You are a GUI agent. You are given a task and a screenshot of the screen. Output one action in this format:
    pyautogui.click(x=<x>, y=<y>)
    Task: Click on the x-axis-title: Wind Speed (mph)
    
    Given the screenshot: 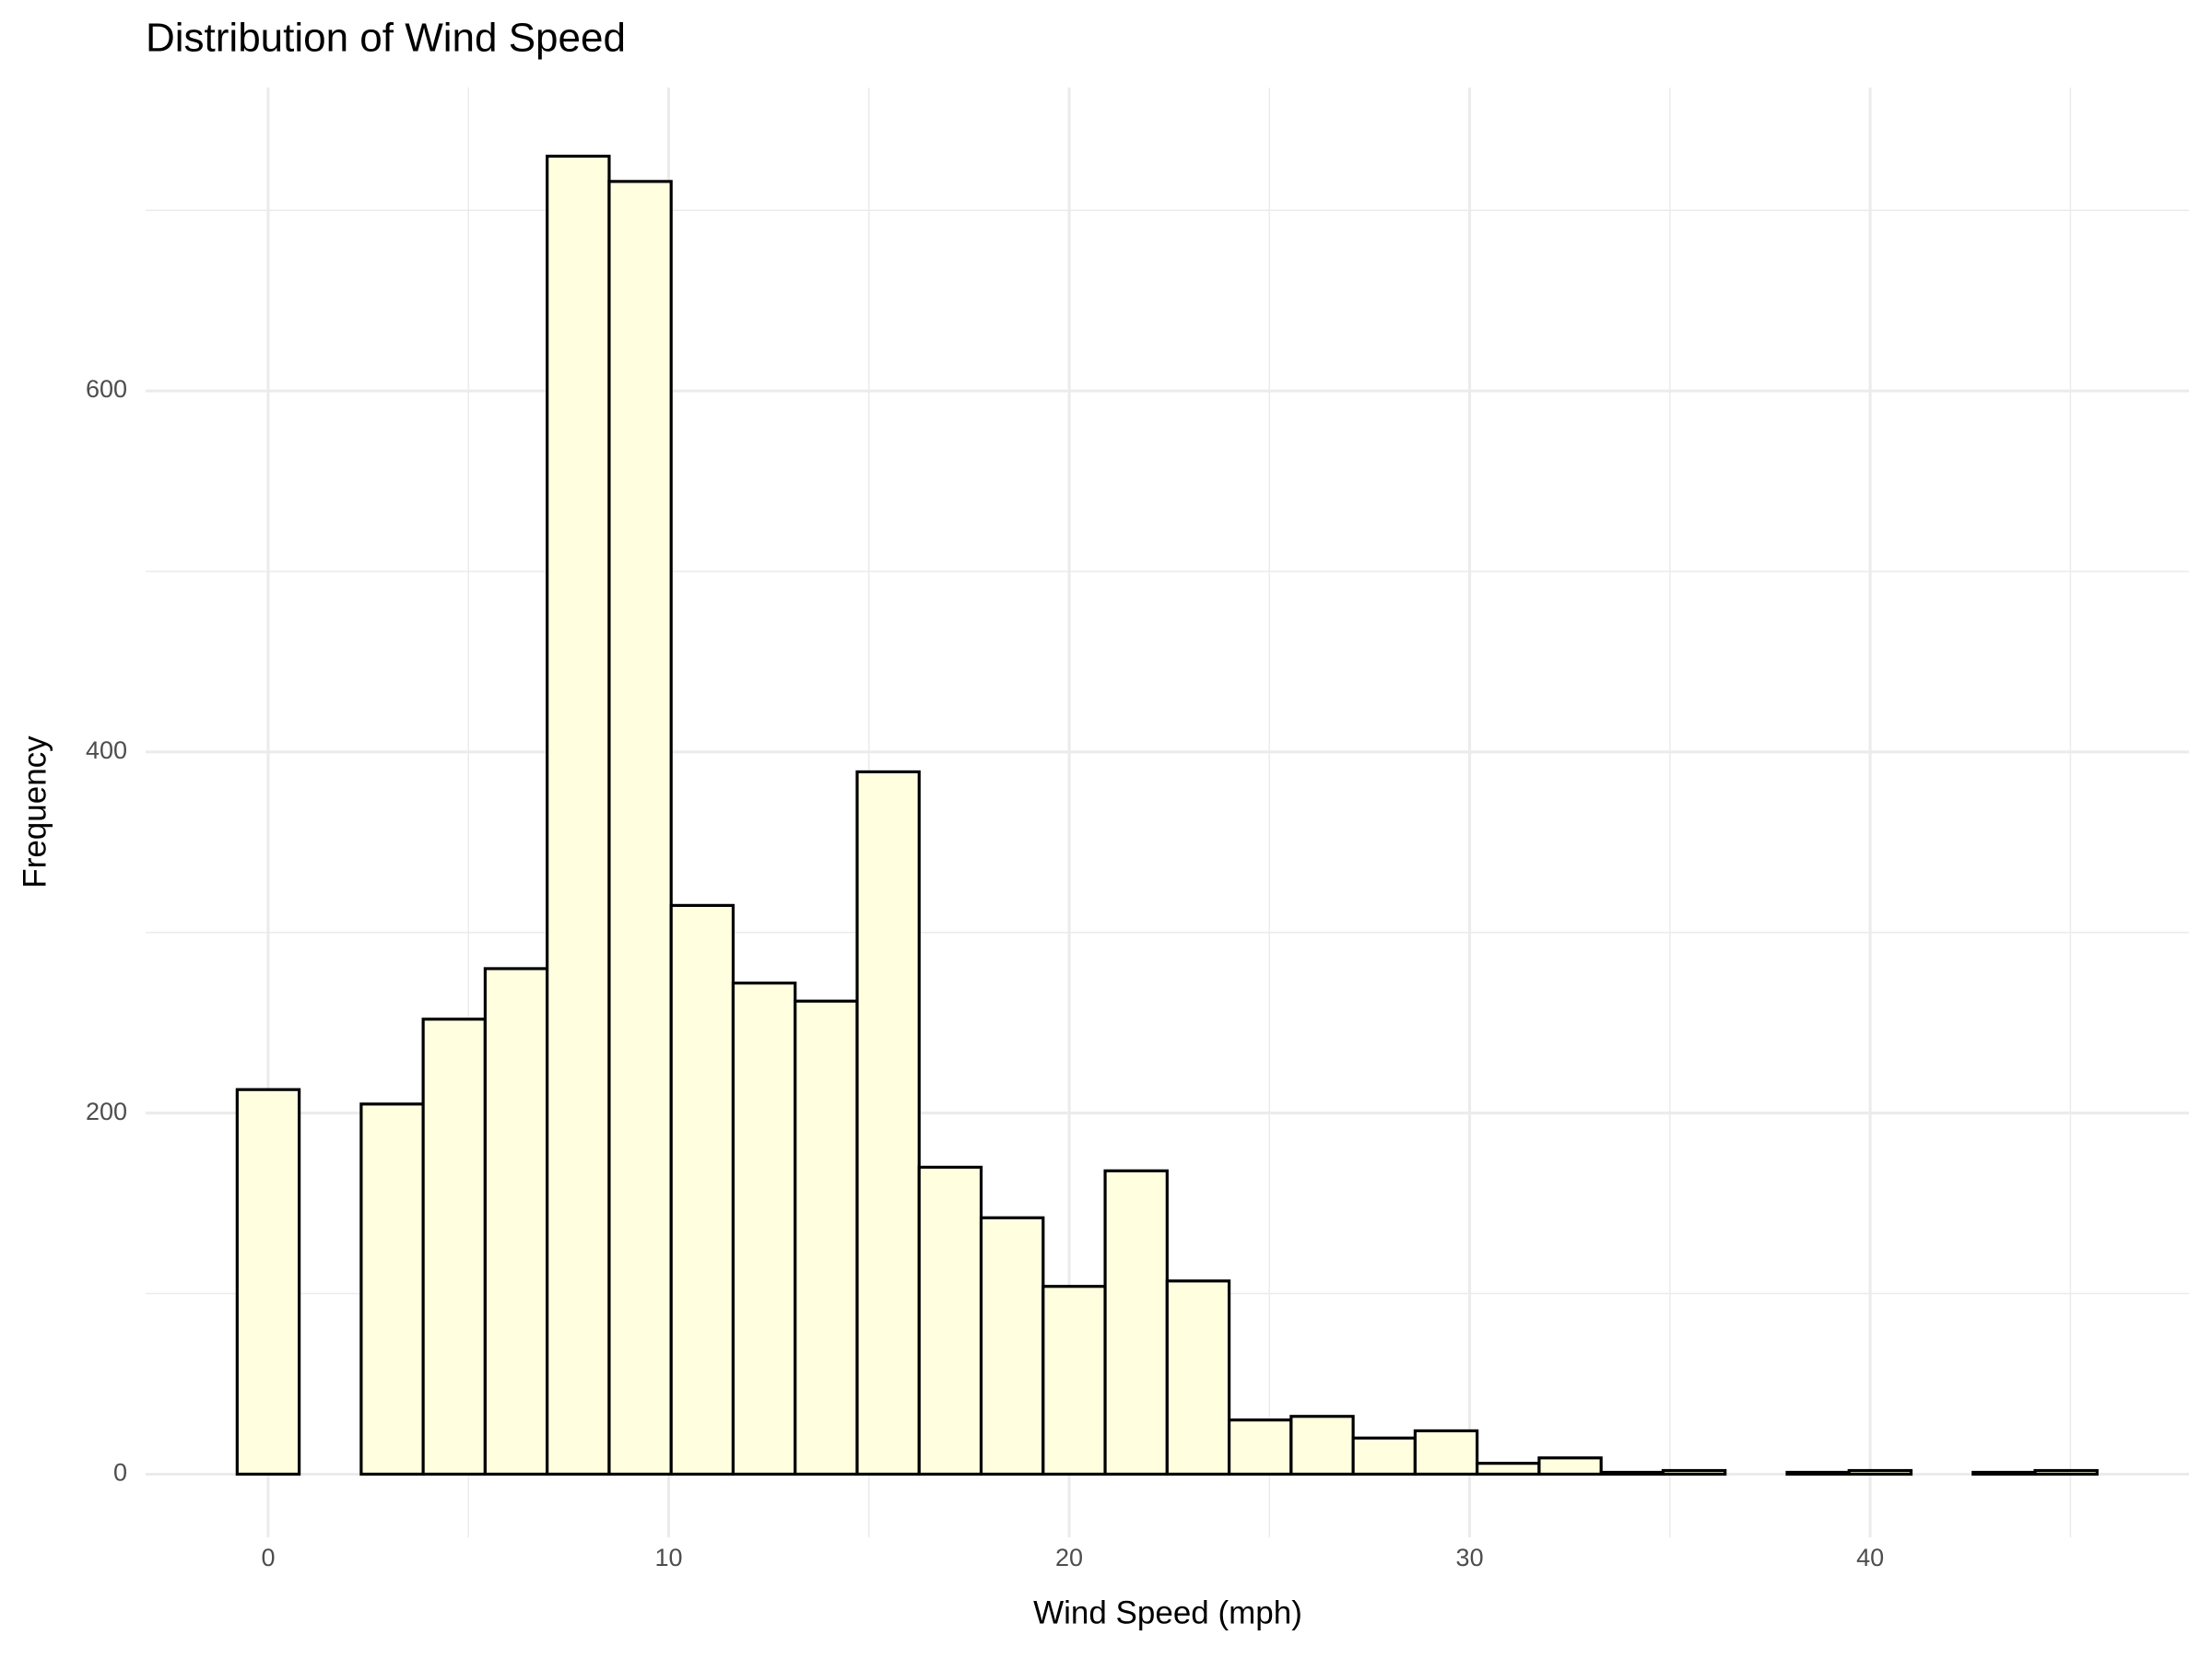 What is the action you would take?
    pyautogui.click(x=1167, y=1612)
    